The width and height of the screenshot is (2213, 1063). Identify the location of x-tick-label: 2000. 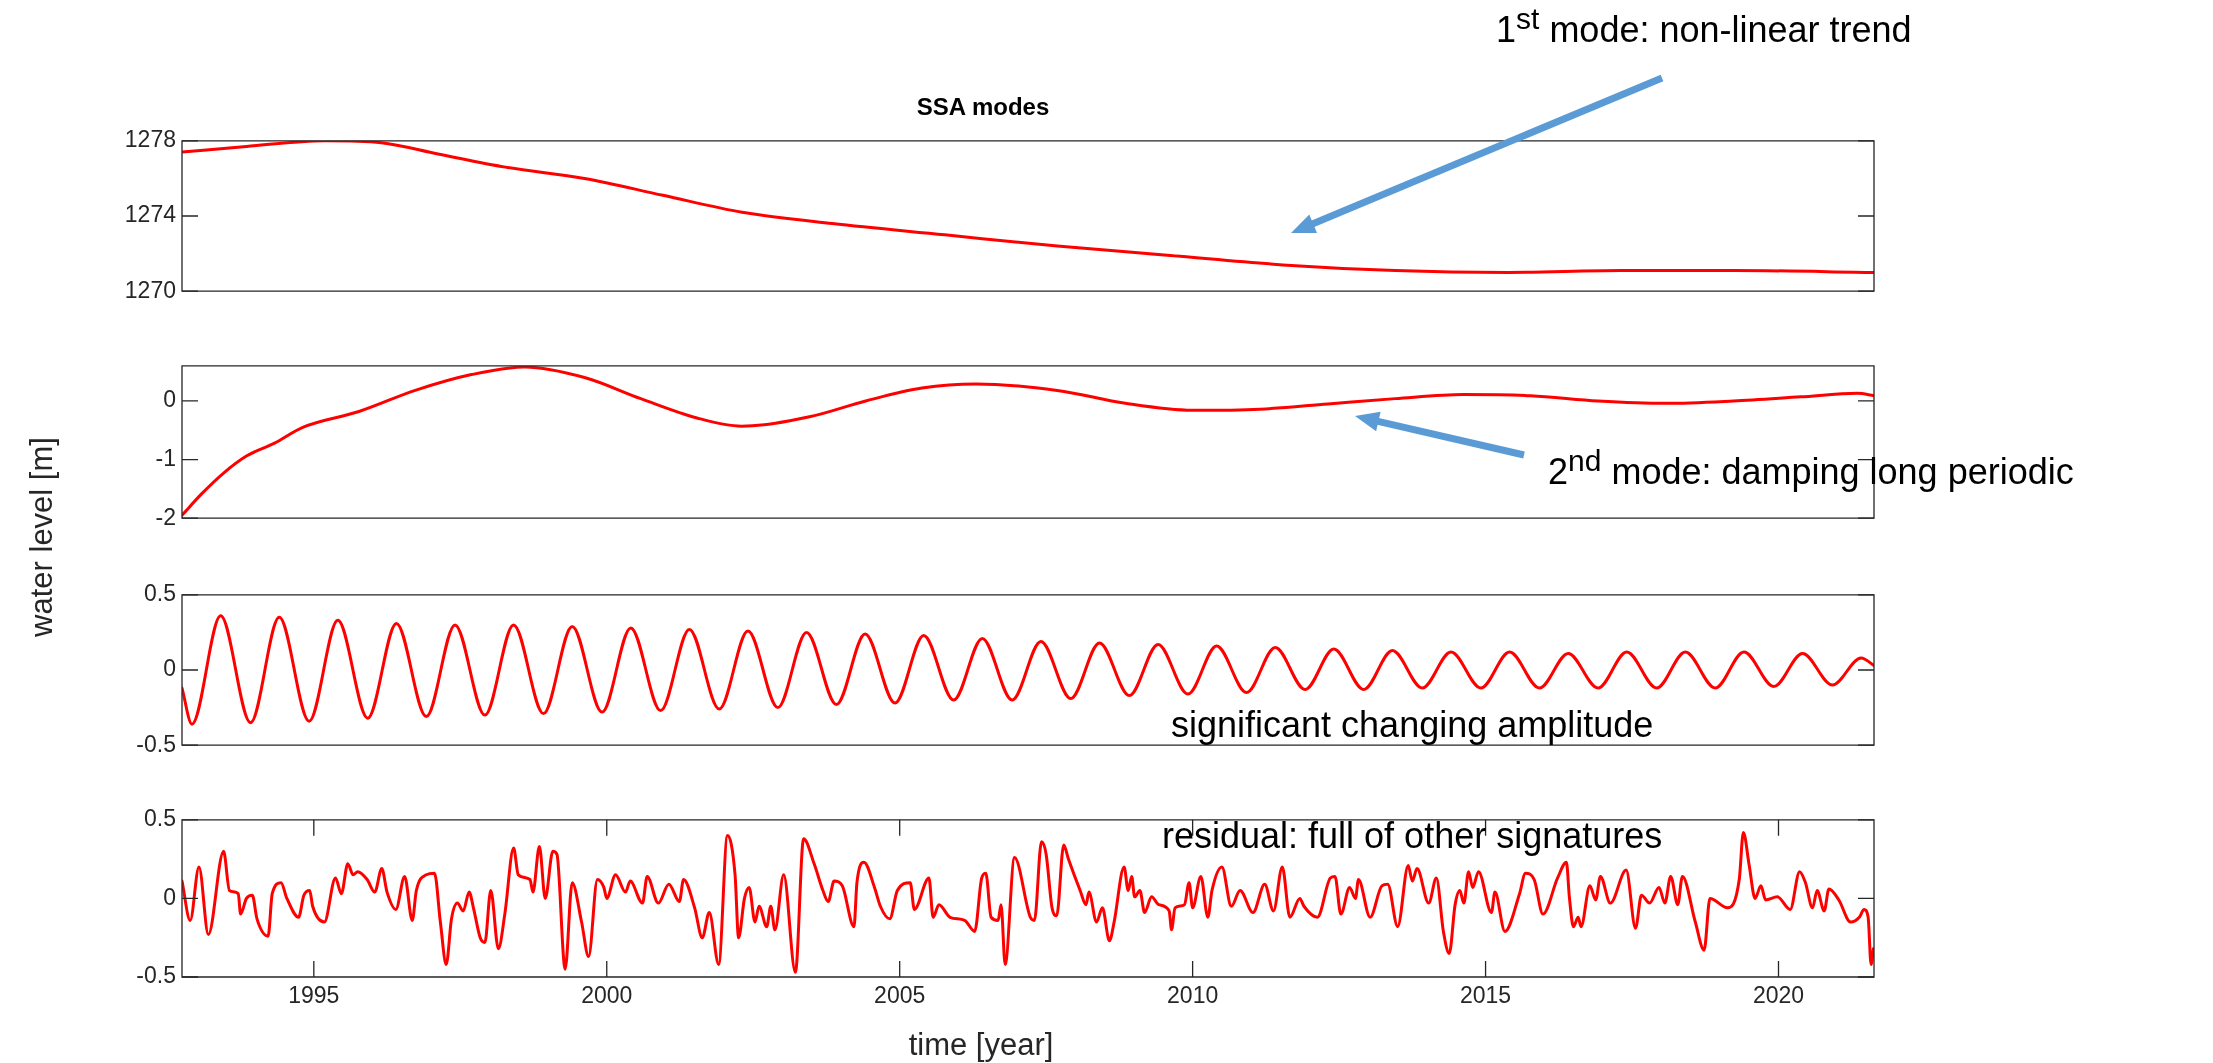
(607, 995).